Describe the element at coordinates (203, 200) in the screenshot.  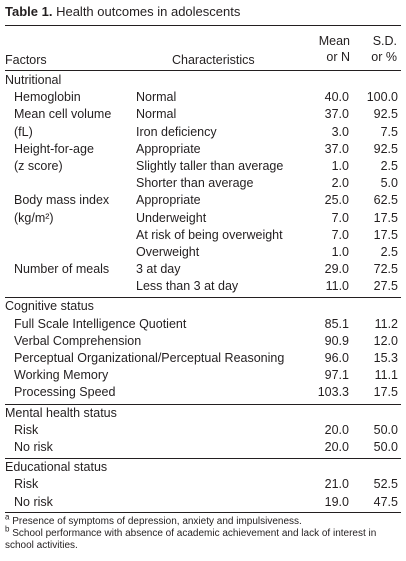
I see `table-row: Body mass index Appropriate 25.0 62.5` at that location.